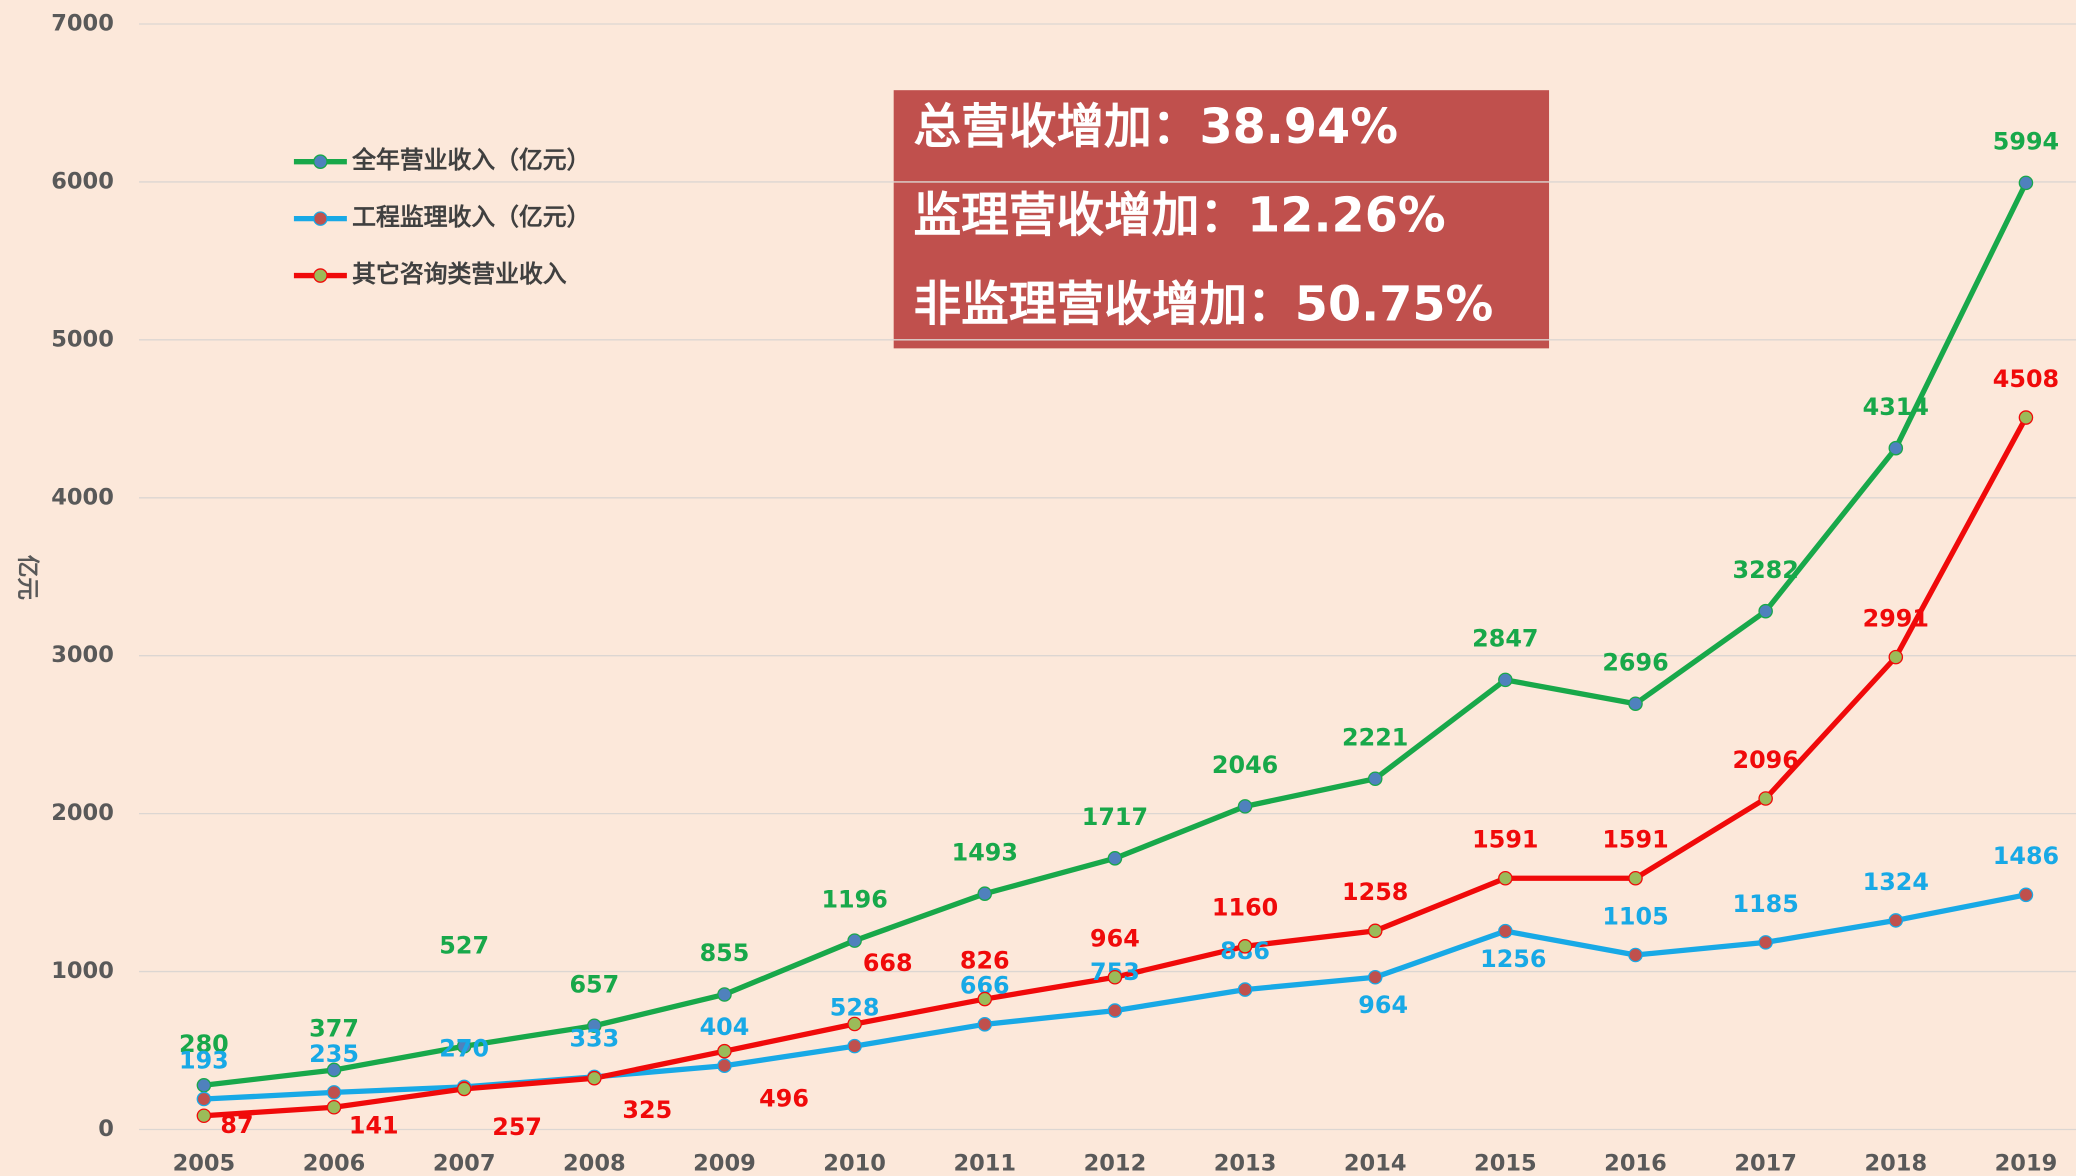 This screenshot has height=1176, width=2076. What do you see at coordinates (82, 813) in the screenshot?
I see `y-tick-label: 2000` at bounding box center [82, 813].